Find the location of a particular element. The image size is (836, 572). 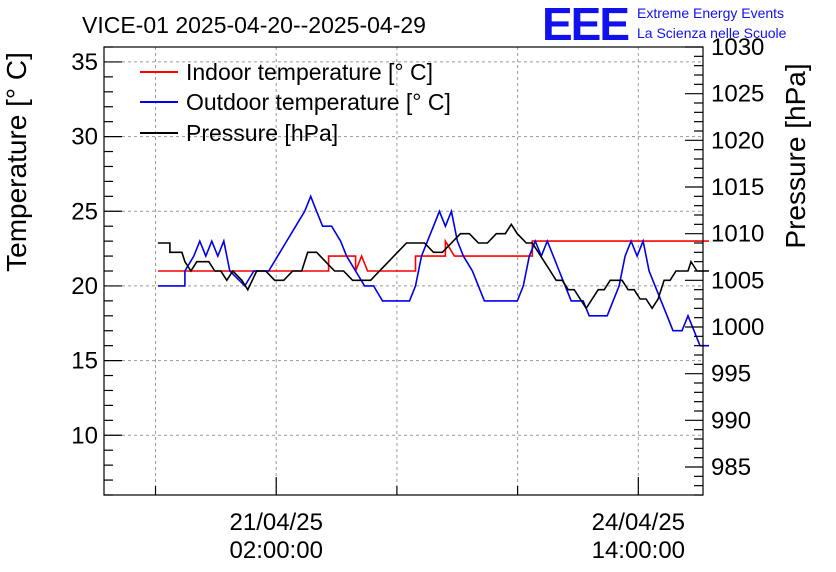

logo-line-1: Extreme Energy Events is located at coordinates (710, 13).